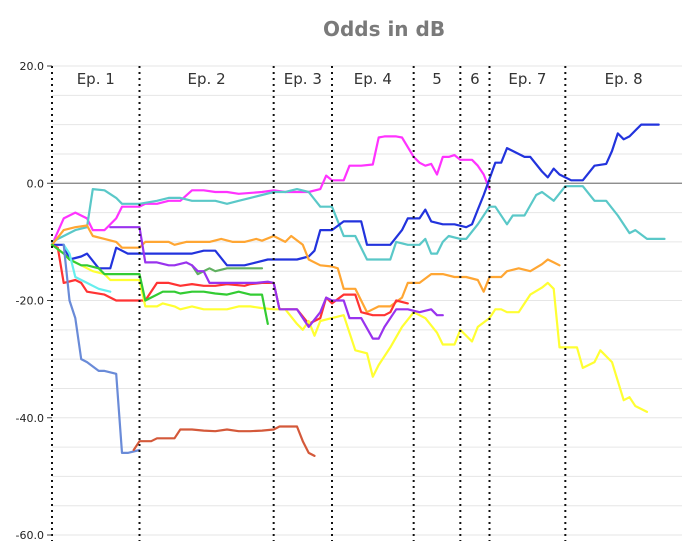  What do you see at coordinates (475, 79) in the screenshot?
I see `episode-label: 6` at bounding box center [475, 79].